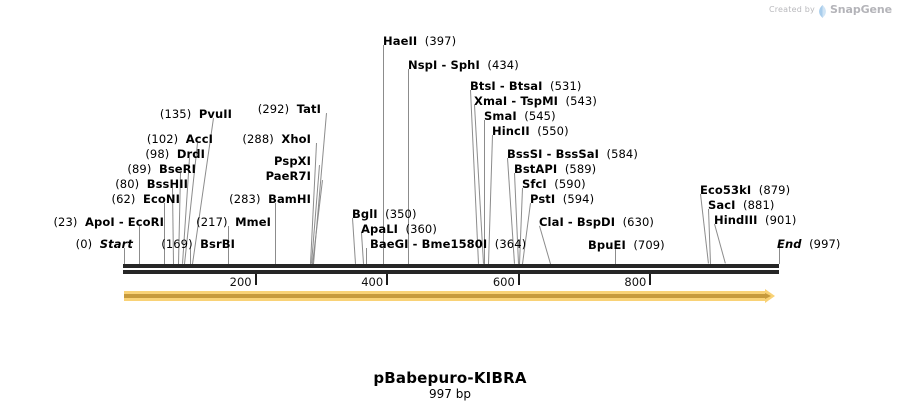 This screenshot has width=900, height=408. I want to click on enzyme-label: BssSI - BssSaI (584), so click(572, 154).